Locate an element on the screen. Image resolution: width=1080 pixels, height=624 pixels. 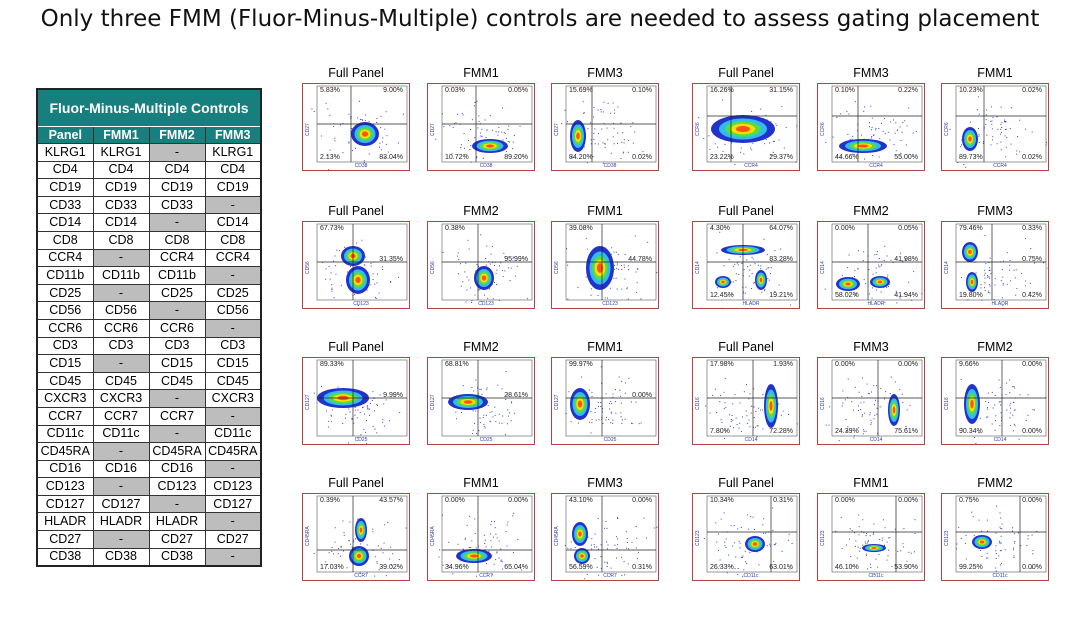
gate-percentage: 95.99% is located at coordinates (516, 259).